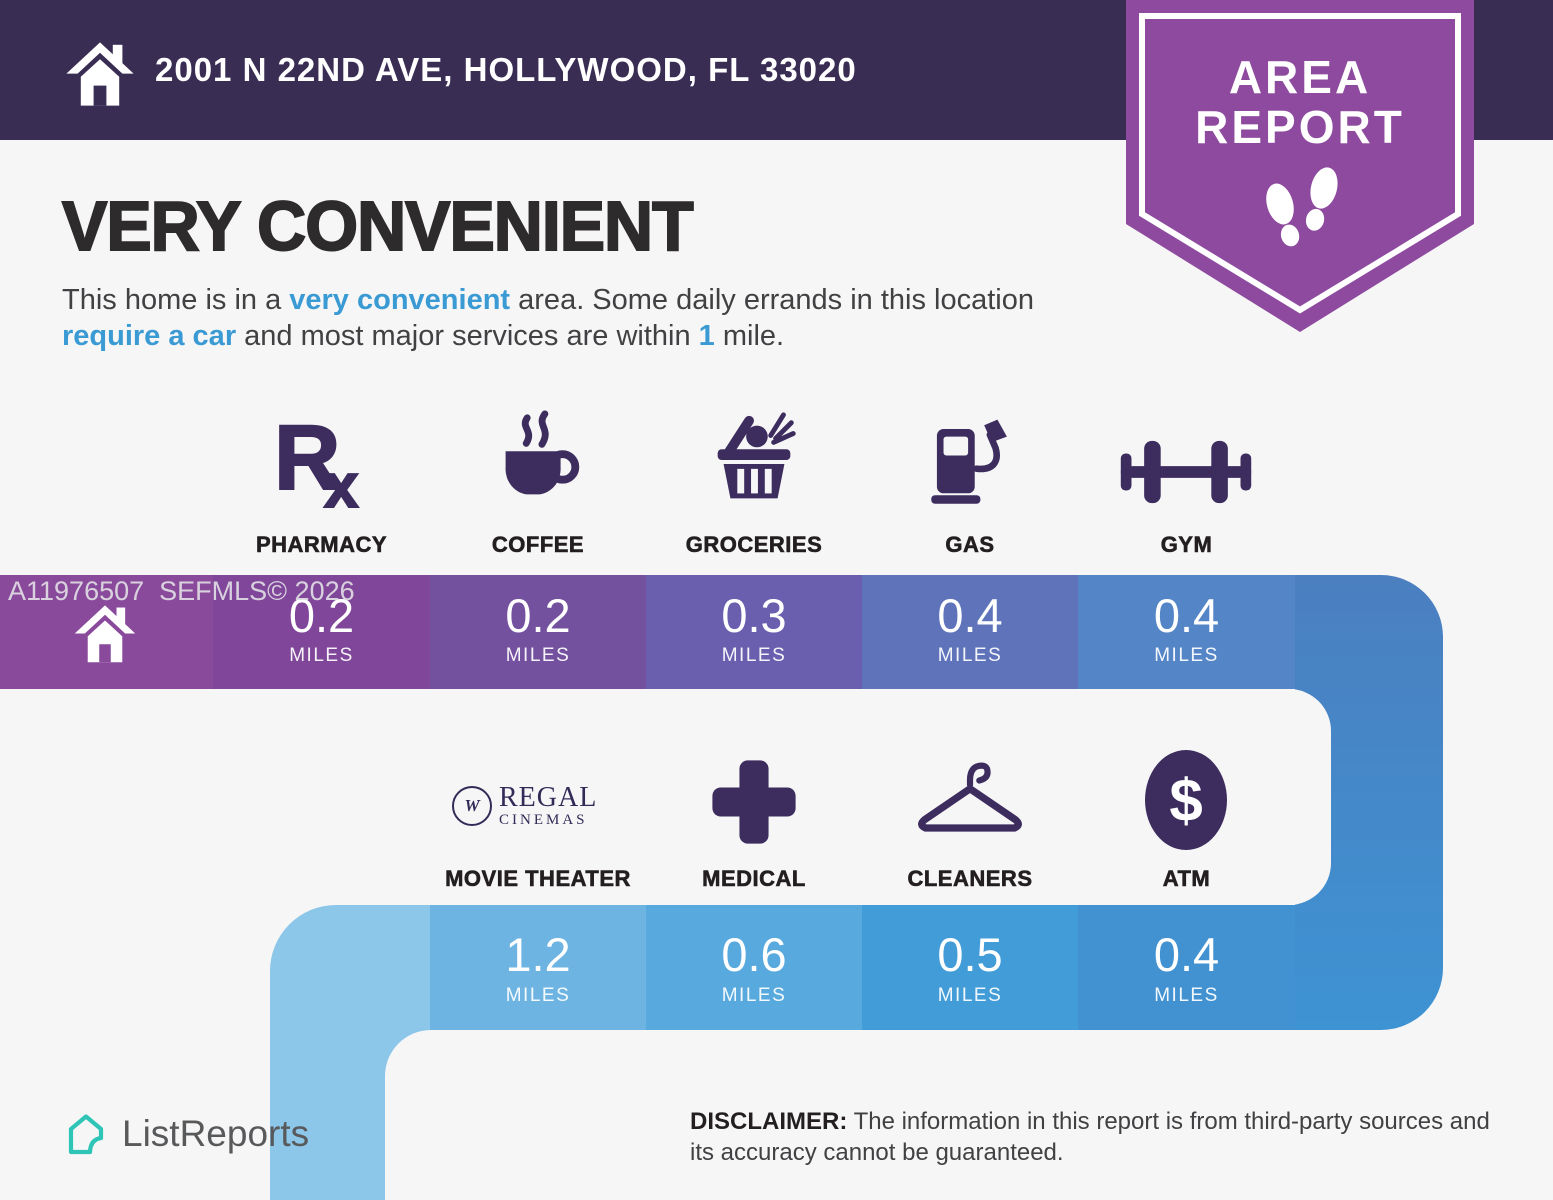  I want to click on cleaners-hanger-icon, so click(970, 797).